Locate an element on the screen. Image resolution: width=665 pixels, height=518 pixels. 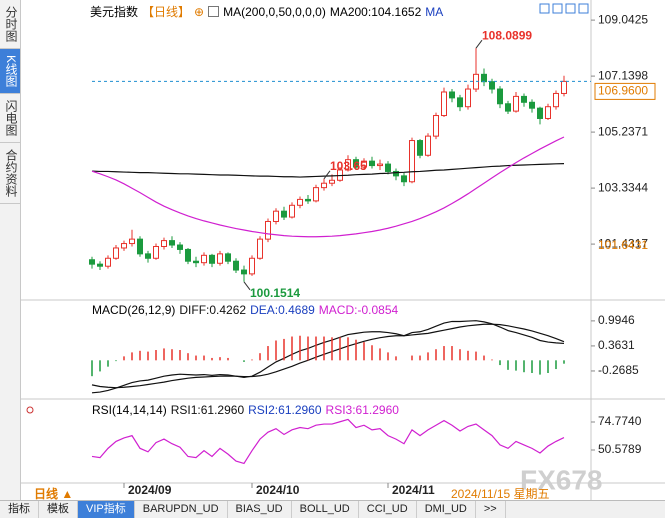
x-tick-label: 2024/09 is located at coordinates (150, 490).